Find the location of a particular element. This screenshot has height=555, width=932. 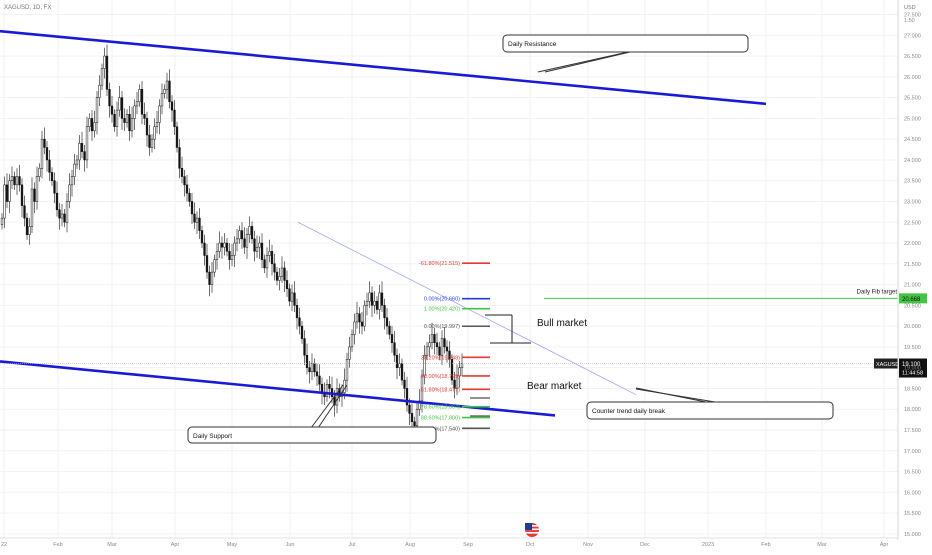

time-tick-label: Dec is located at coordinates (645, 545).